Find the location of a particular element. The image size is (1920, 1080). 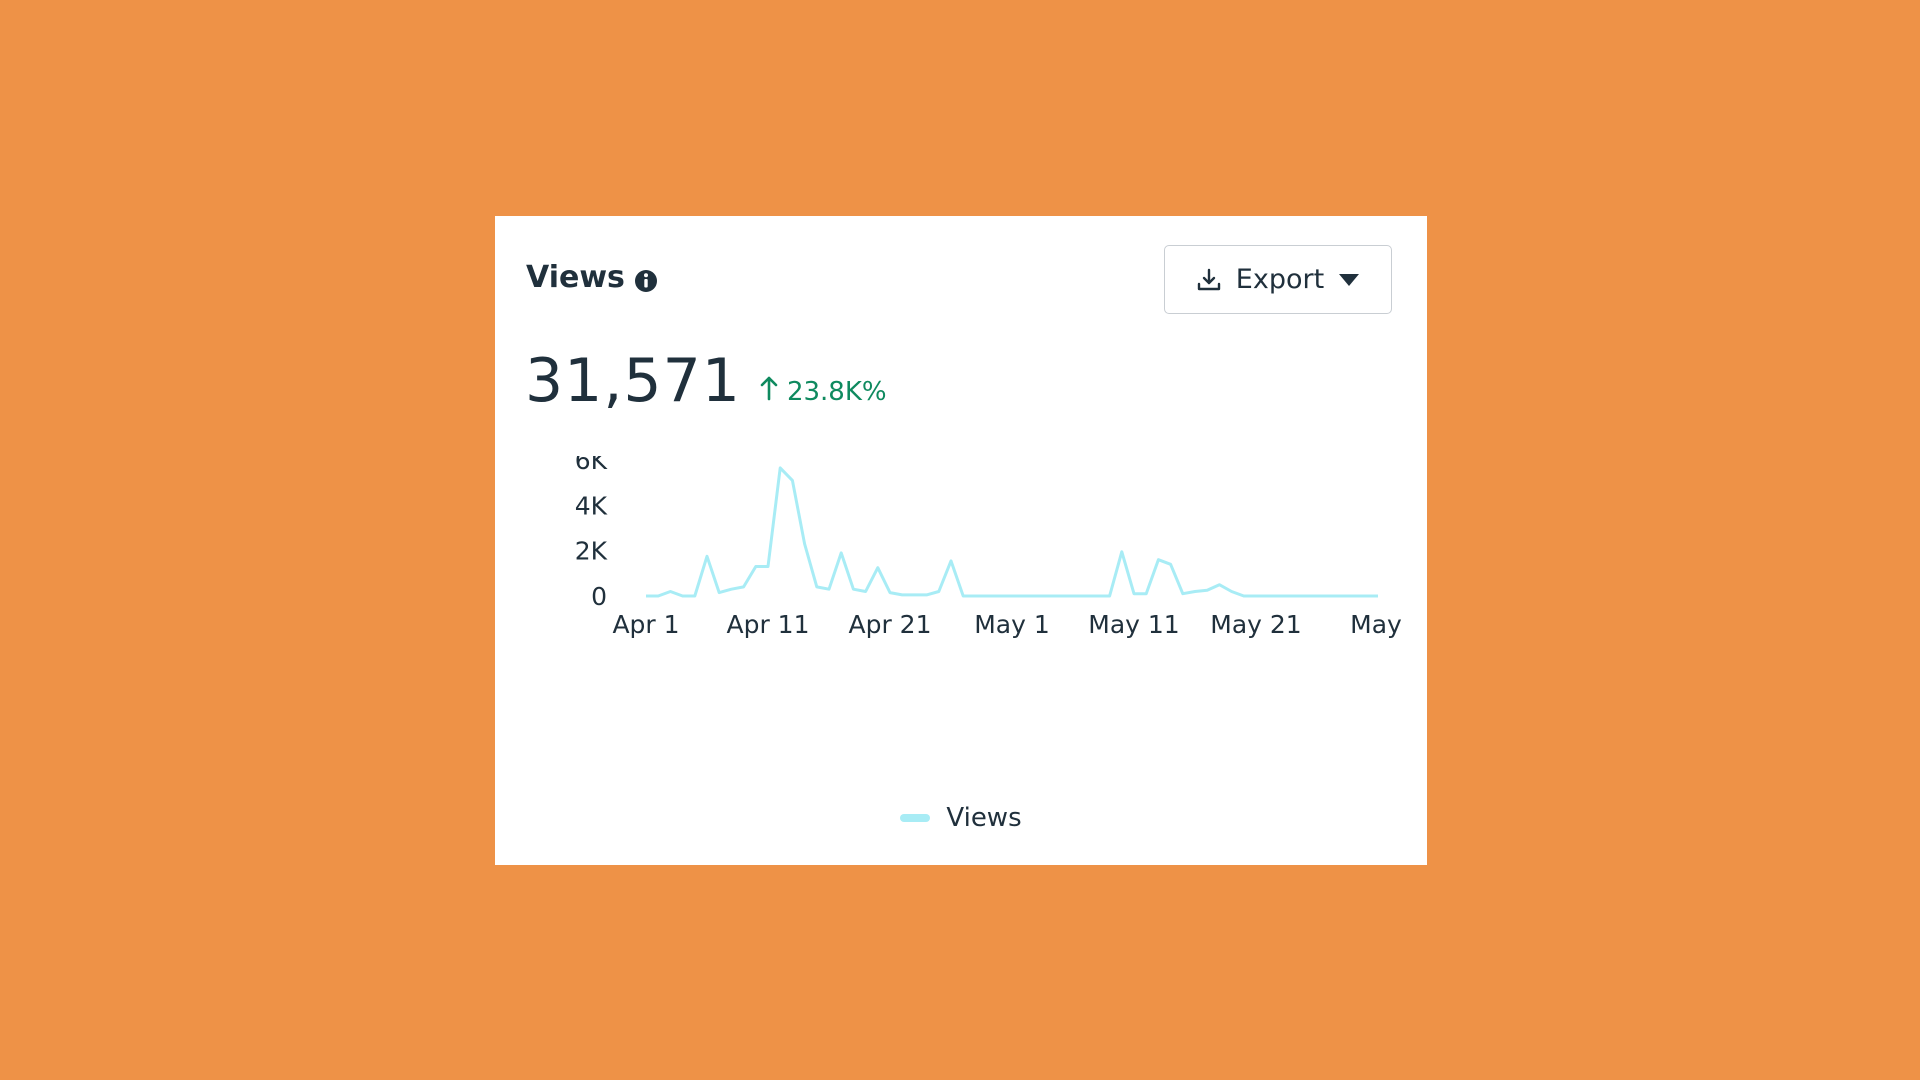

metric-change: 23.8K% is located at coordinates (823, 391).